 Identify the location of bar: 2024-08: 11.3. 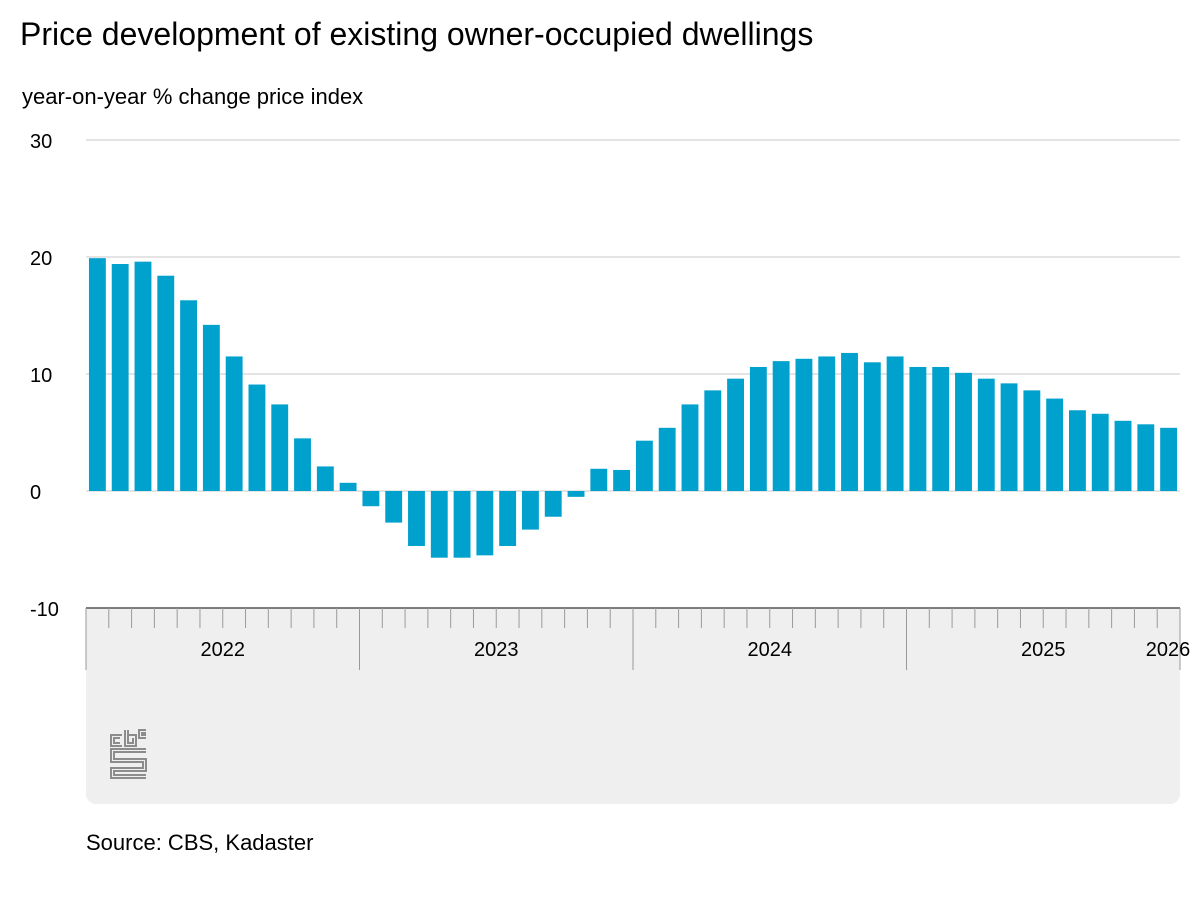
(804, 424).